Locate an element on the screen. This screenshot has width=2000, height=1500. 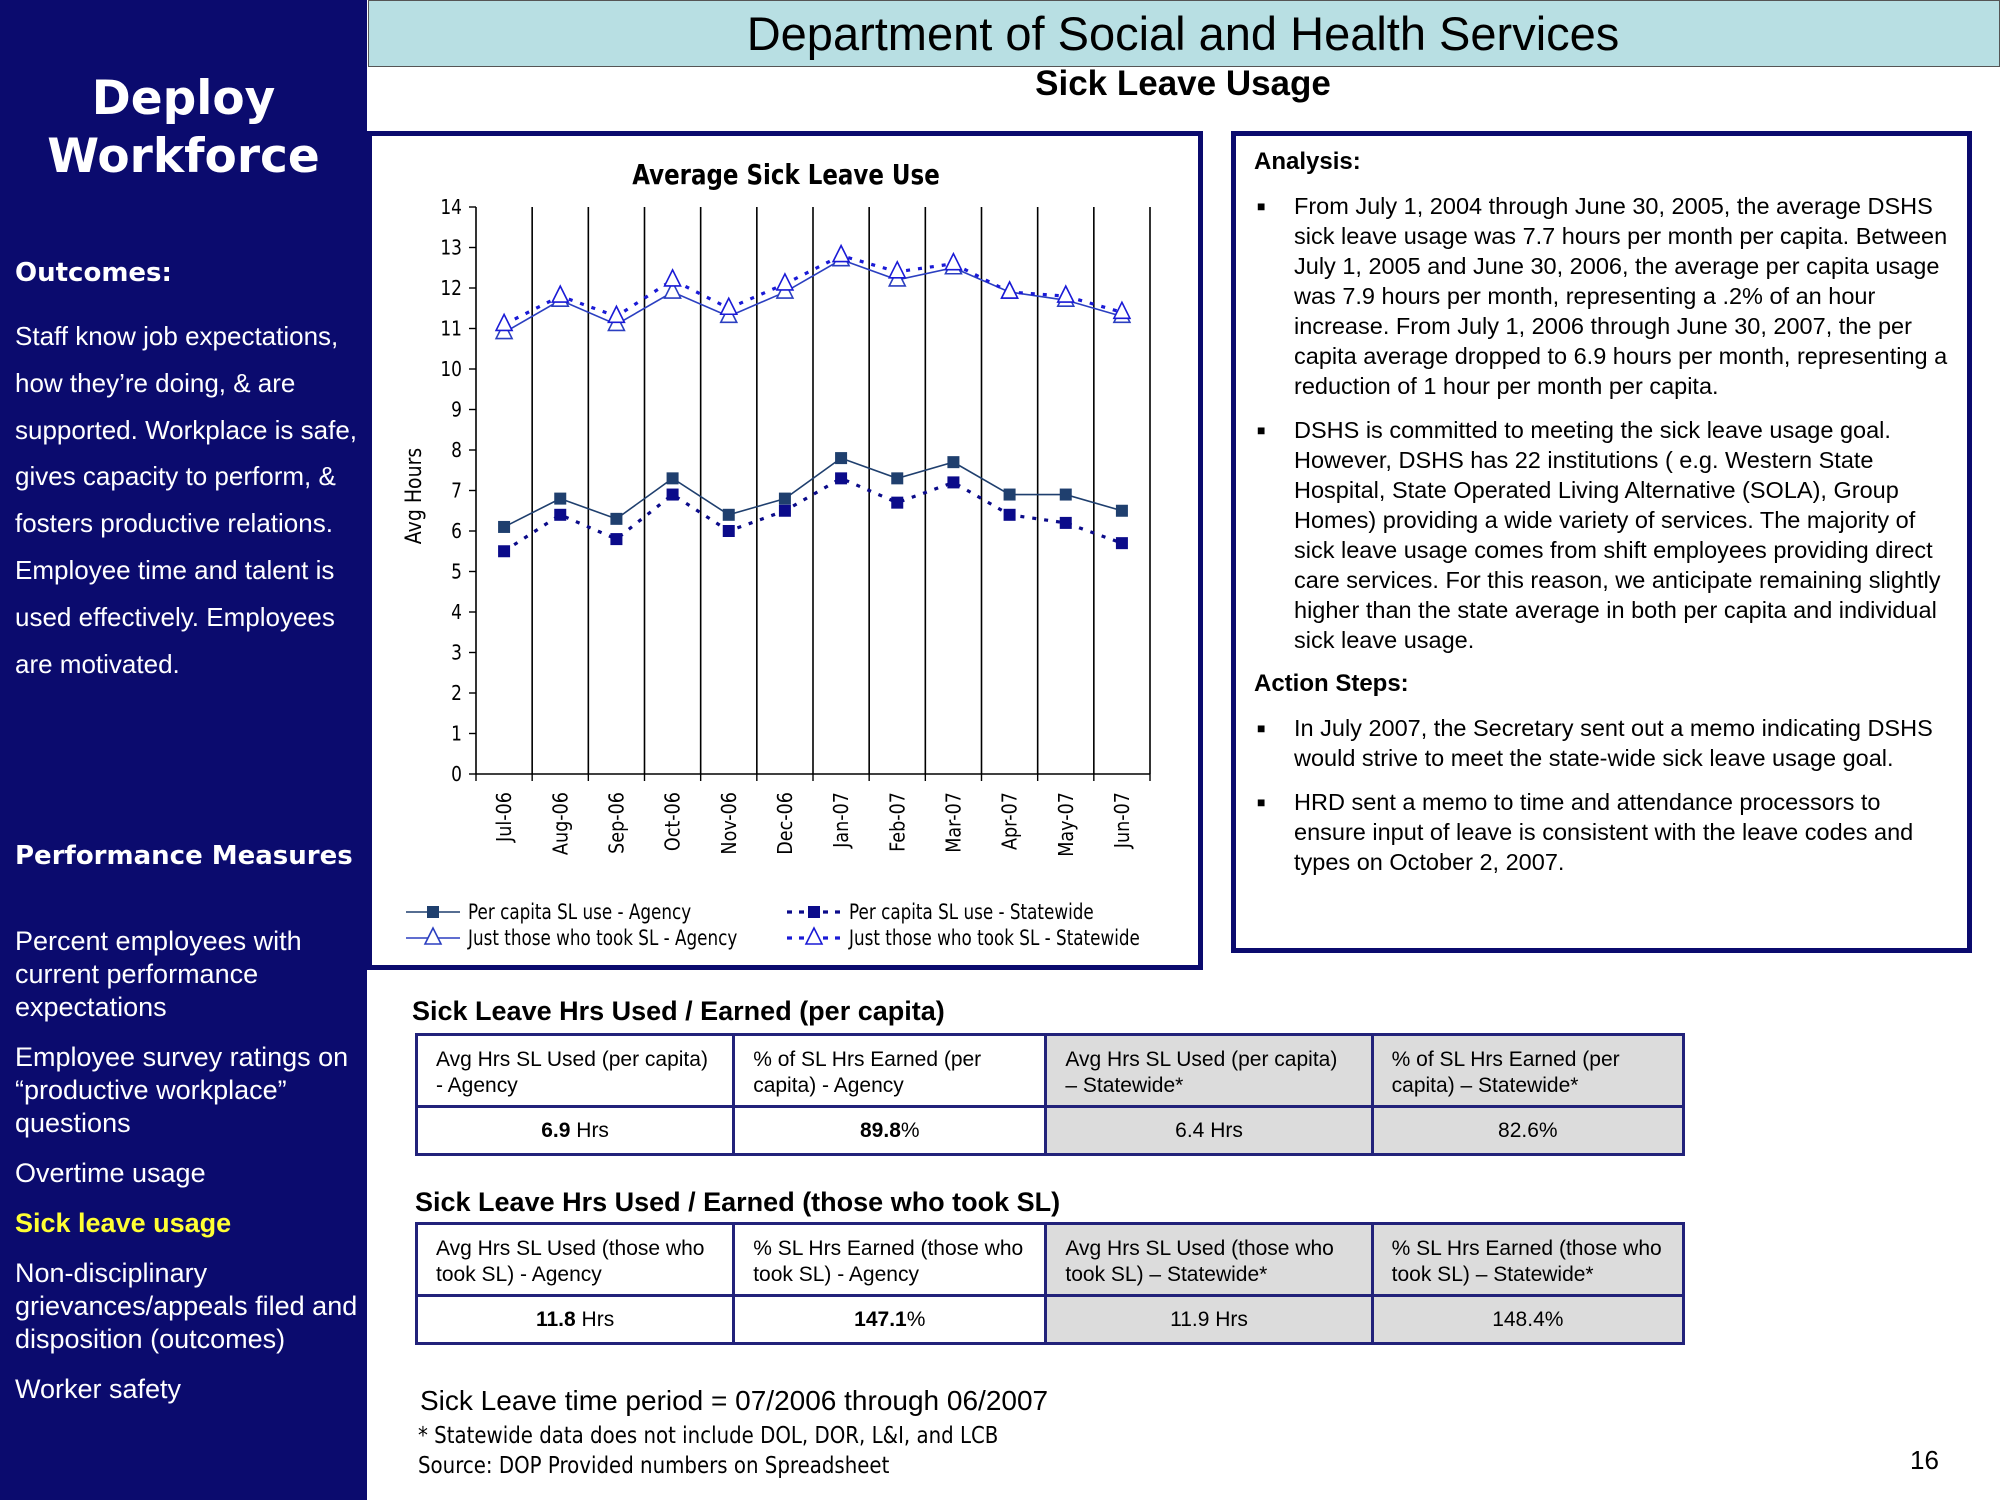
chart-y-tick-label: 6 is located at coordinates (456, 532).